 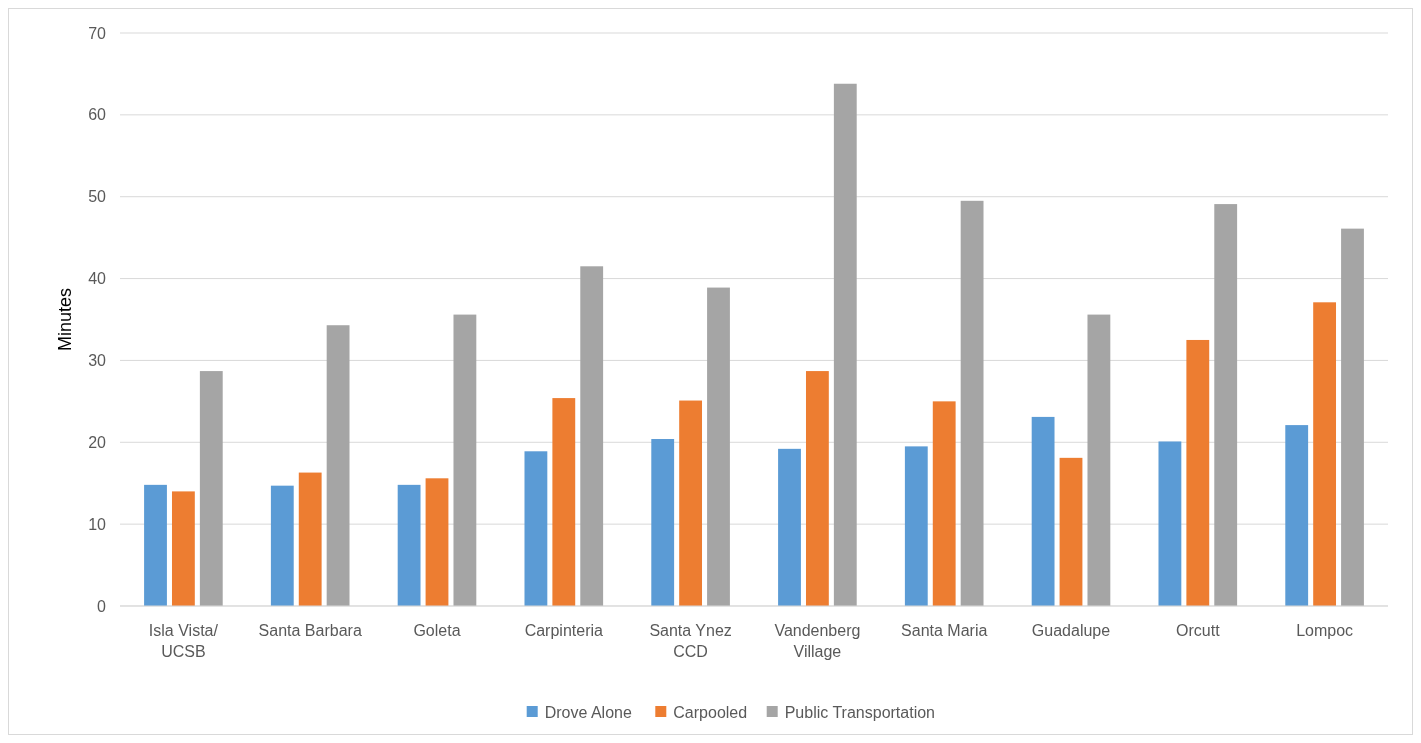 I want to click on y-tick-label: 30, so click(x=97, y=361).